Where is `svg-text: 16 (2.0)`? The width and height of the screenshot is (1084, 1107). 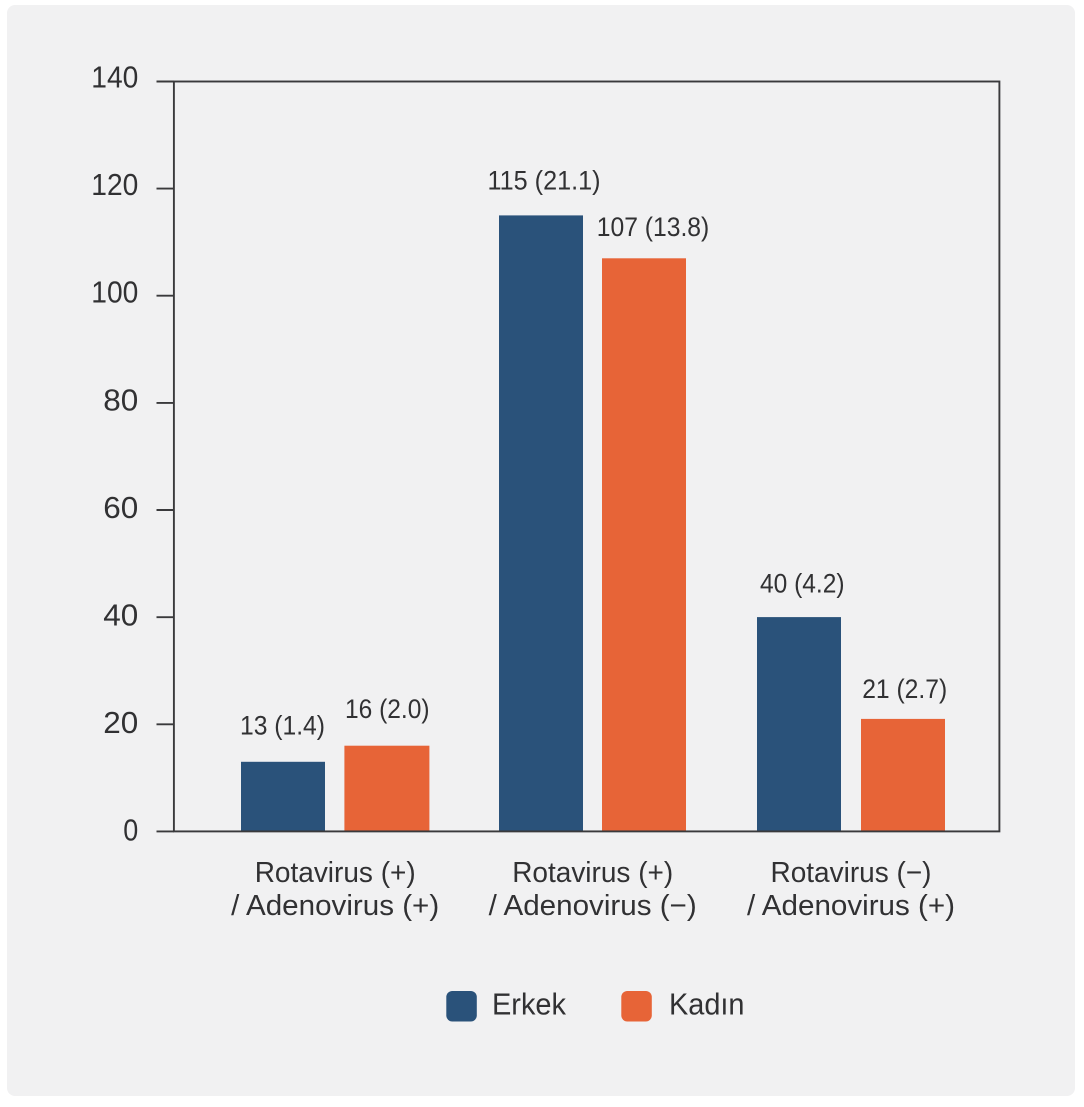 svg-text: 16 (2.0) is located at coordinates (387, 709).